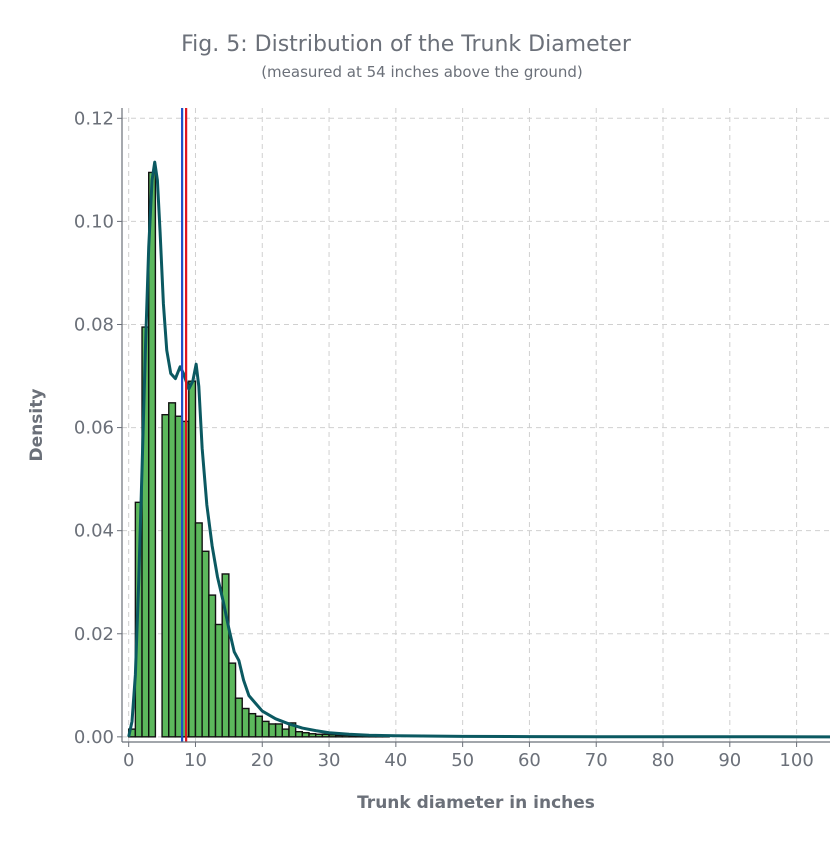  What do you see at coordinates (94, 531) in the screenshot?
I see `y-tick-label: 0.04` at bounding box center [94, 531].